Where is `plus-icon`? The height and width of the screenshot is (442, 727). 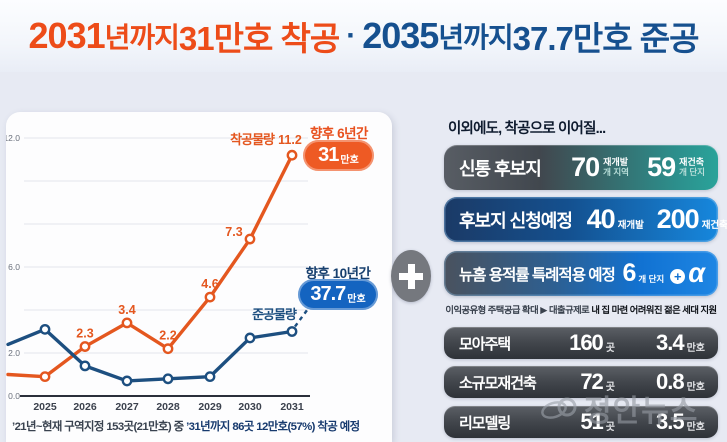
plus-icon is located at coordinates (411, 276).